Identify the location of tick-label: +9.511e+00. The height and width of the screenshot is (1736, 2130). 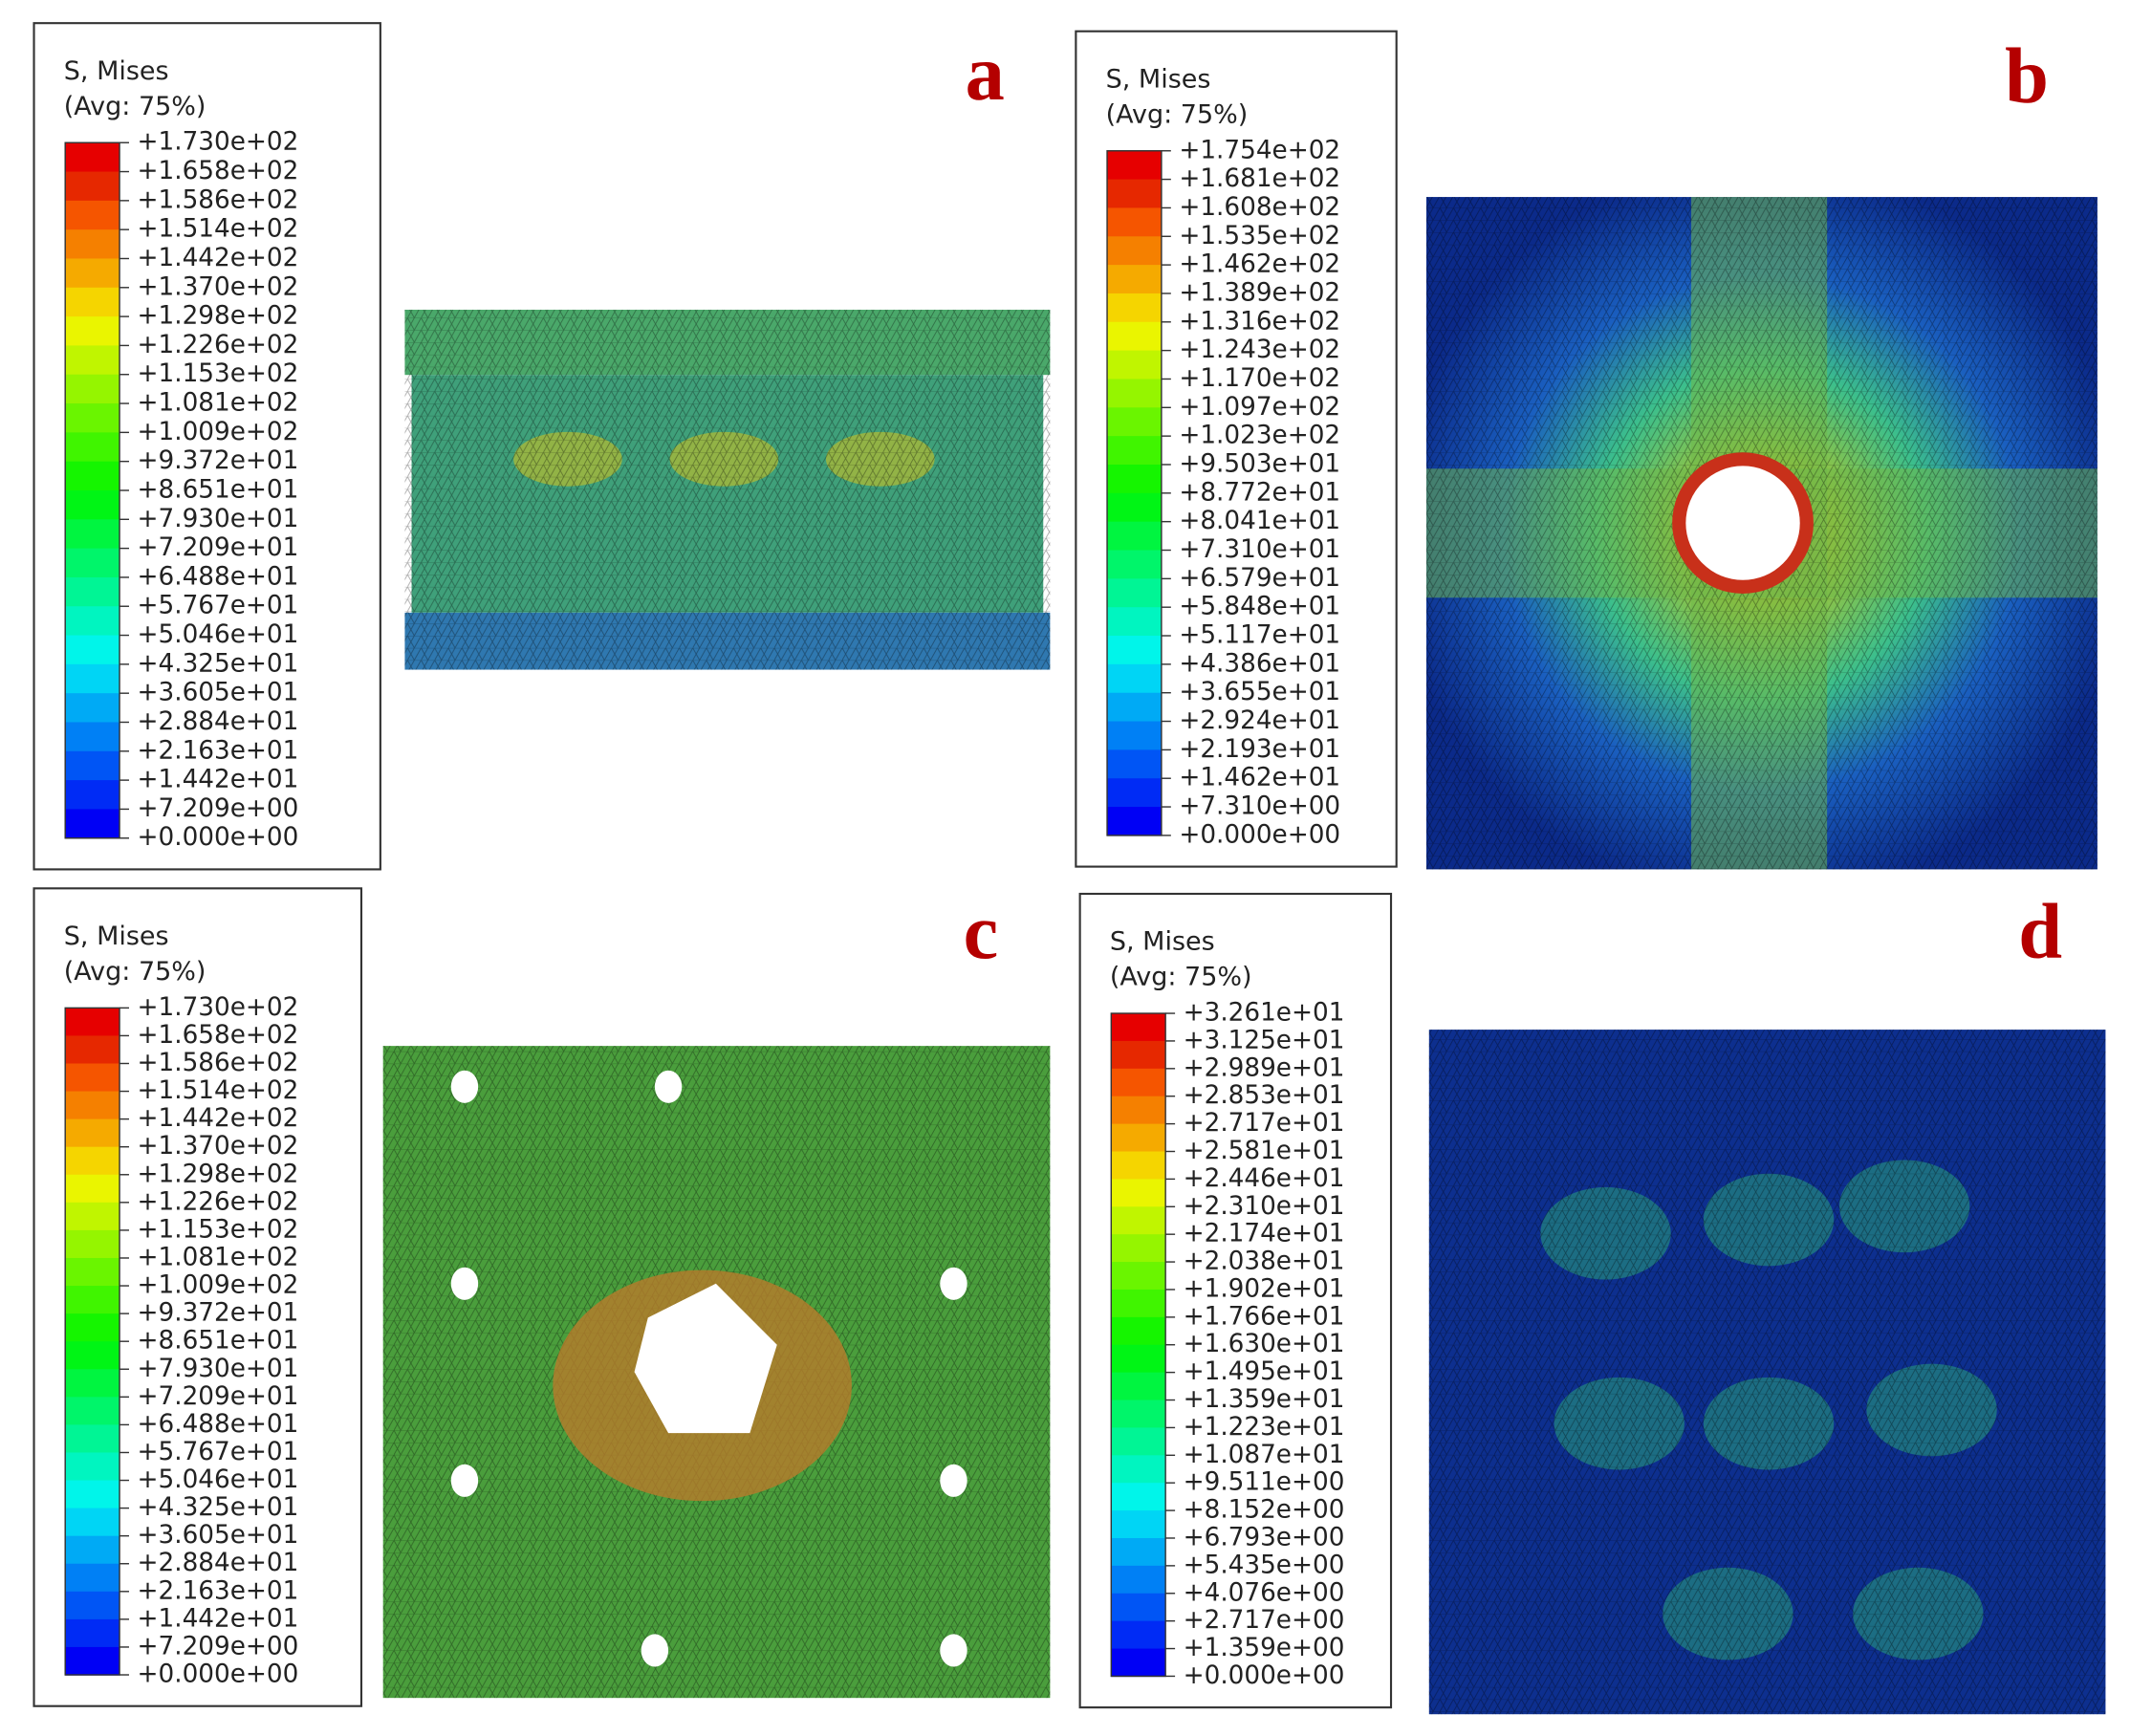
(1265, 1482).